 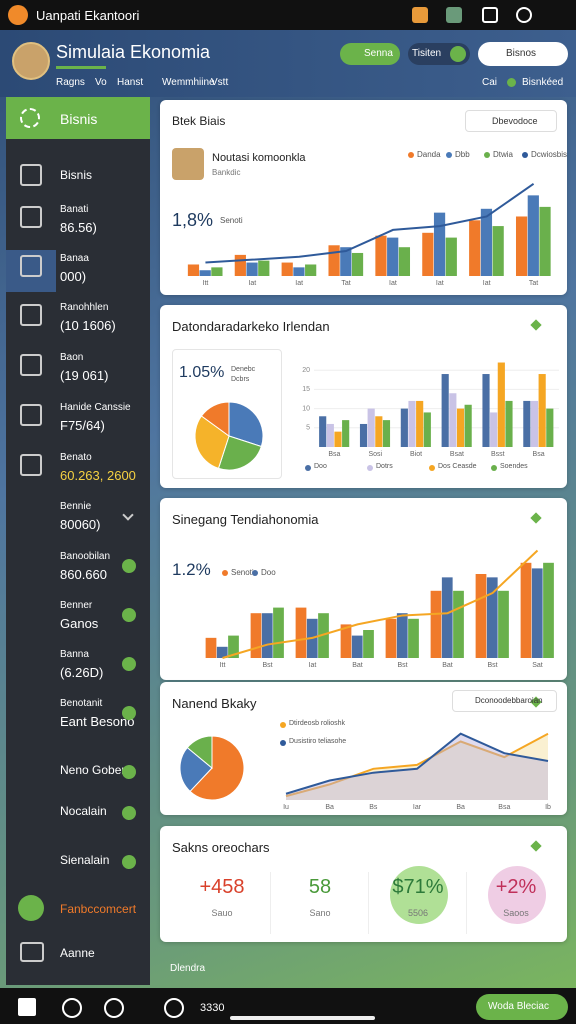 I want to click on sidebar-label: Bisnis, so click(x=76, y=175).